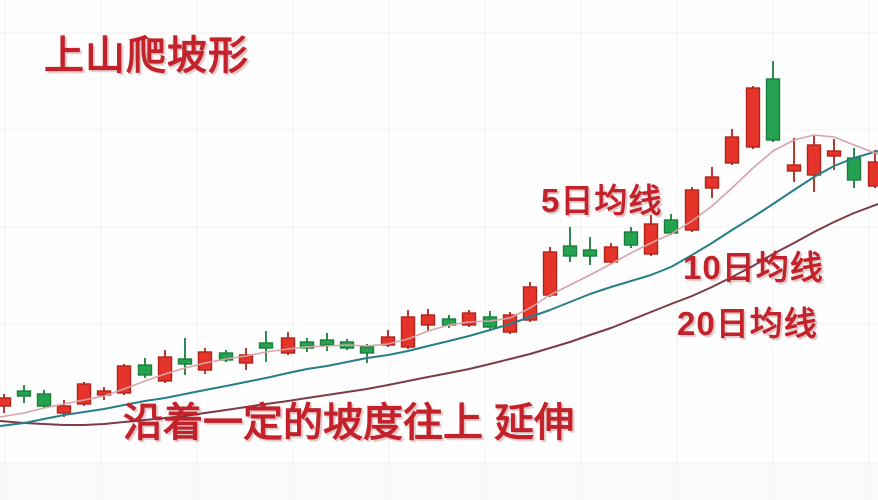 The height and width of the screenshot is (500, 878). Describe the element at coordinates (747, 323) in the screenshot. I see `ma20-line-label: 20日均线` at that location.